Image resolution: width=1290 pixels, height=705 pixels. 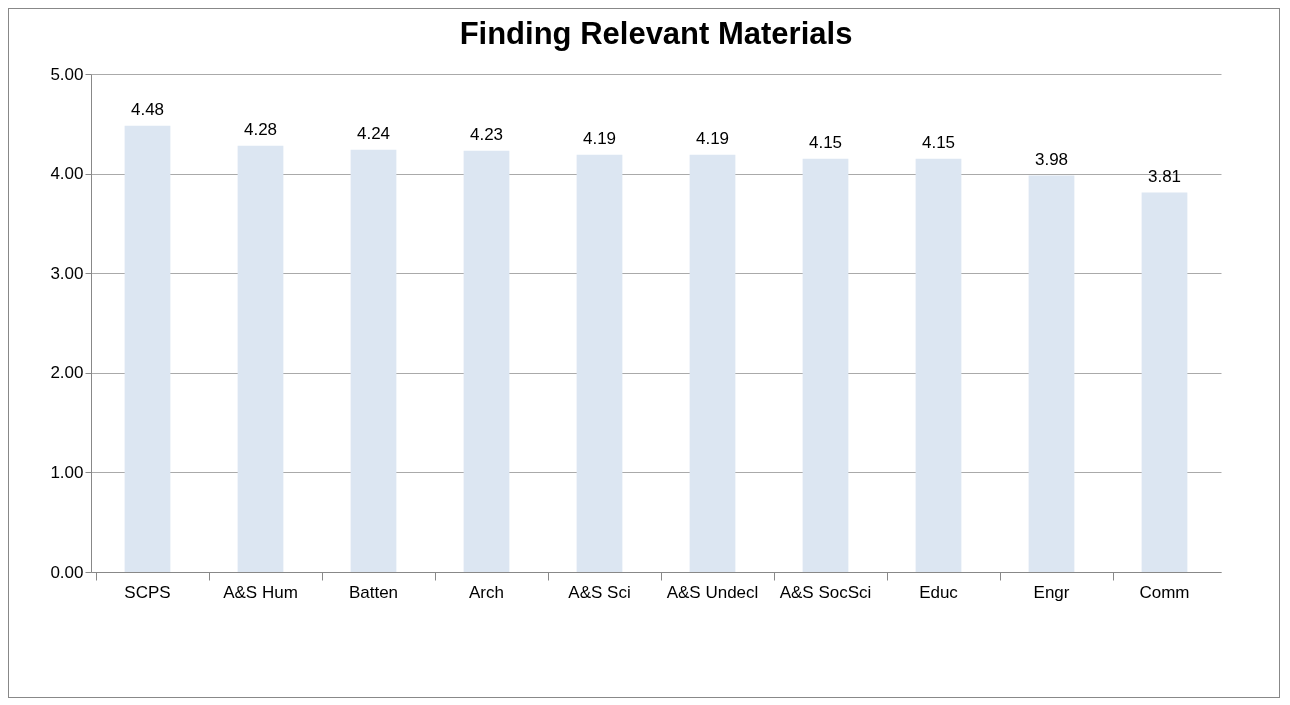 What do you see at coordinates (260, 592) in the screenshot?
I see `x-tick-label: A&S Hum` at bounding box center [260, 592].